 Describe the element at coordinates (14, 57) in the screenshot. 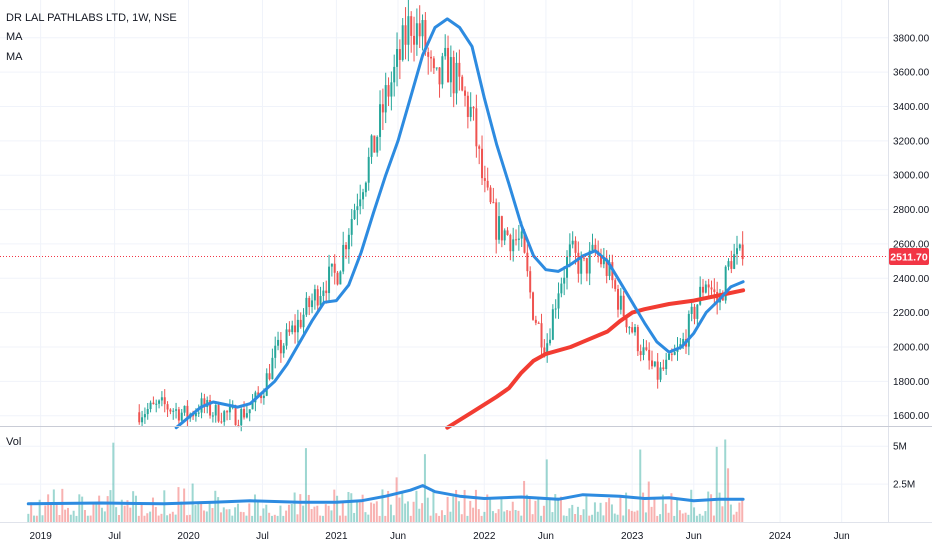

I see `indicator-ma-slow-label: MA` at that location.